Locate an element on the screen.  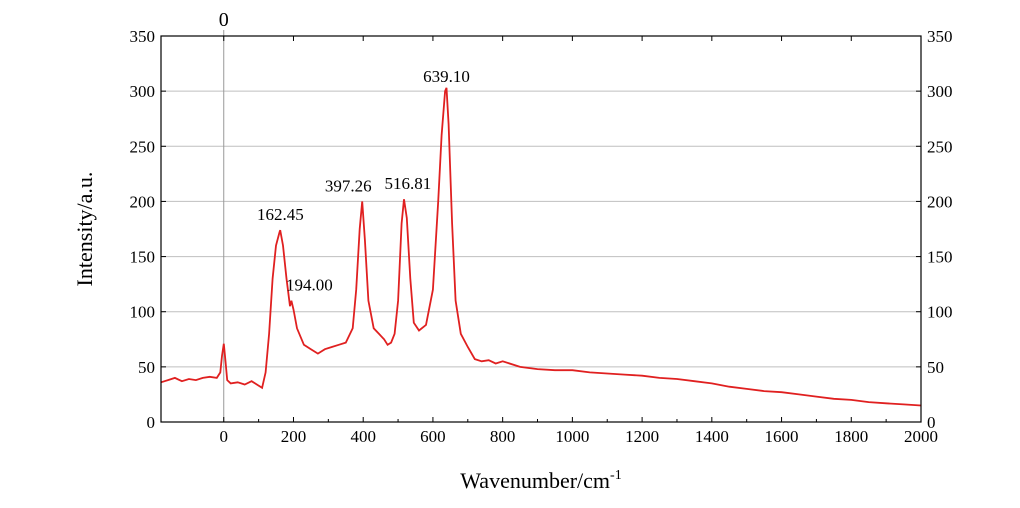
y-right-tick-label-150: 150 is located at coordinates (940, 257).